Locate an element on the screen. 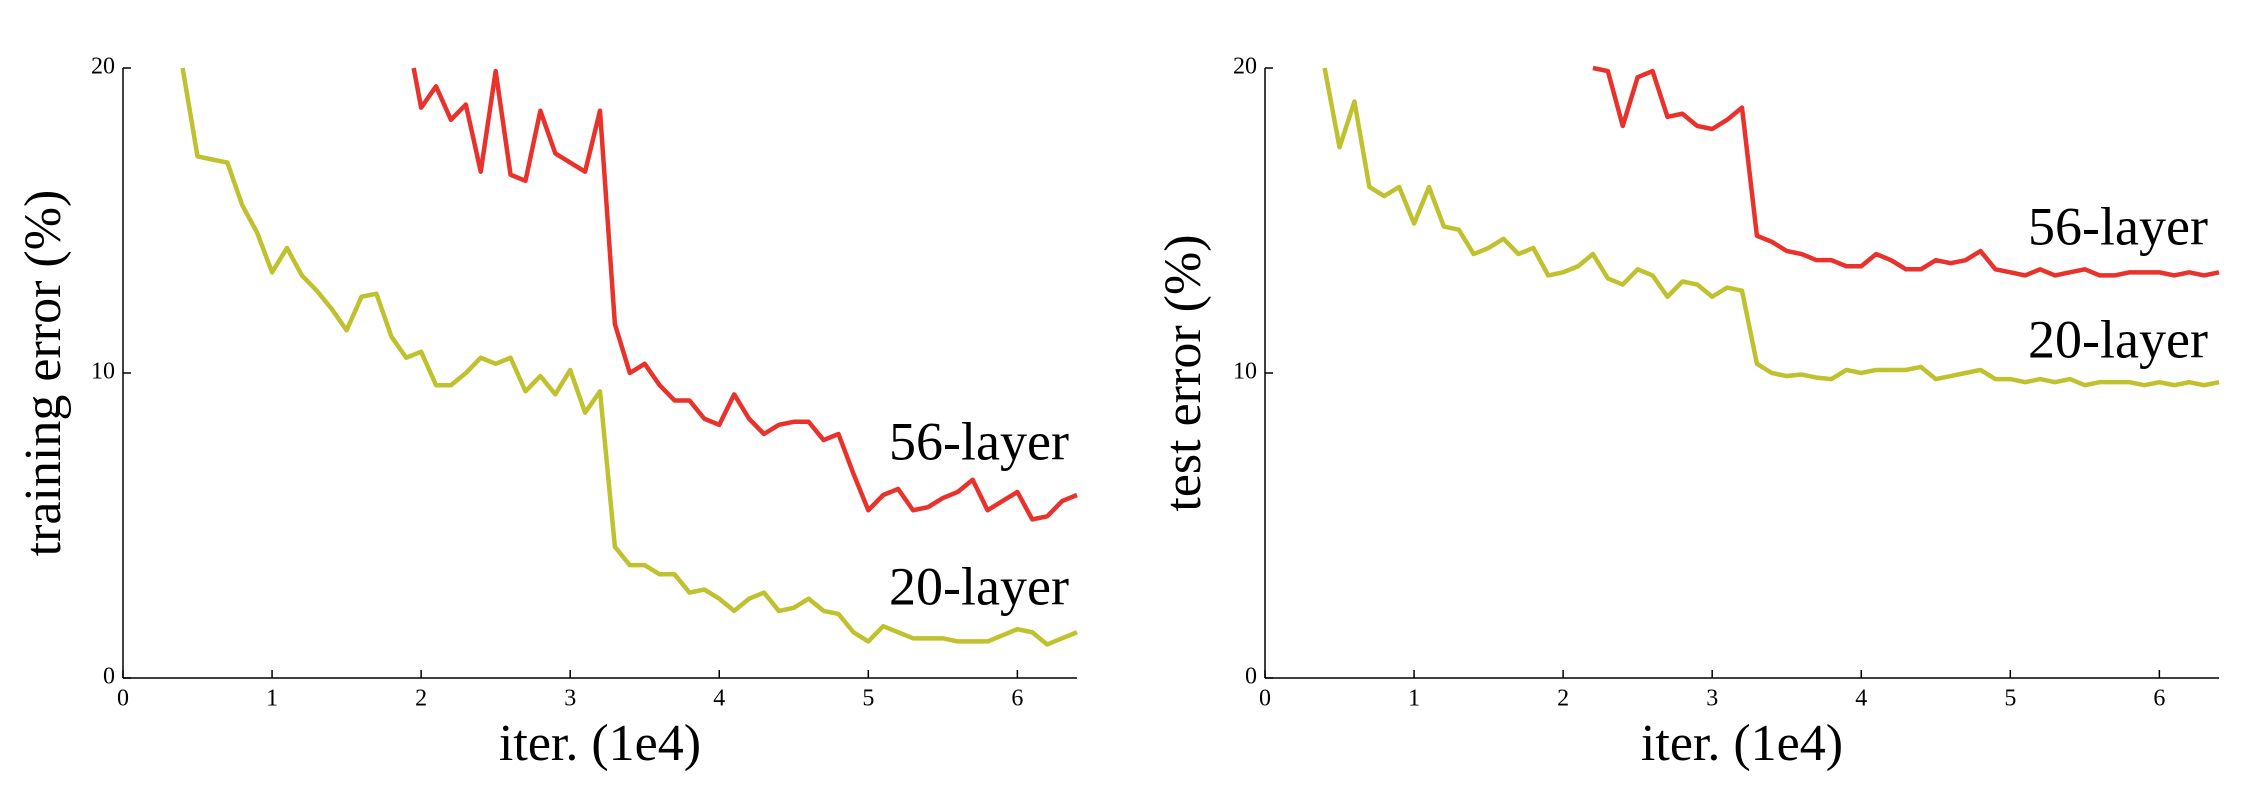 The image size is (2264, 792). y-axis-label: test error (%) is located at coordinates (1183, 372).